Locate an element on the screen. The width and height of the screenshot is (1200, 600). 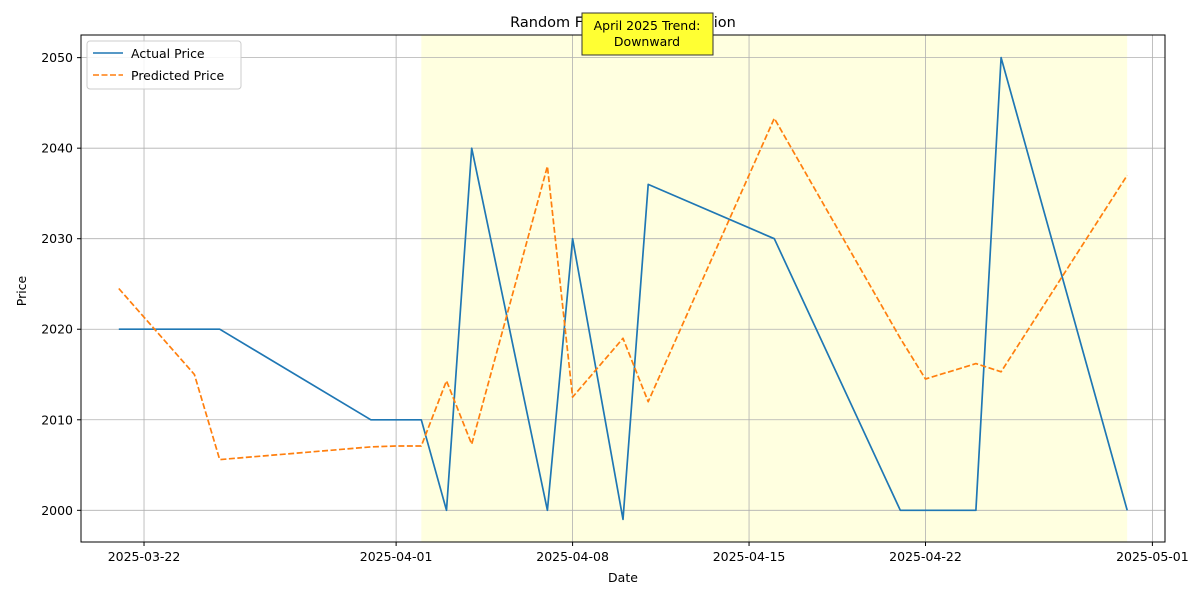
x-tick-label: 2025-04-15 is located at coordinates (749, 556).